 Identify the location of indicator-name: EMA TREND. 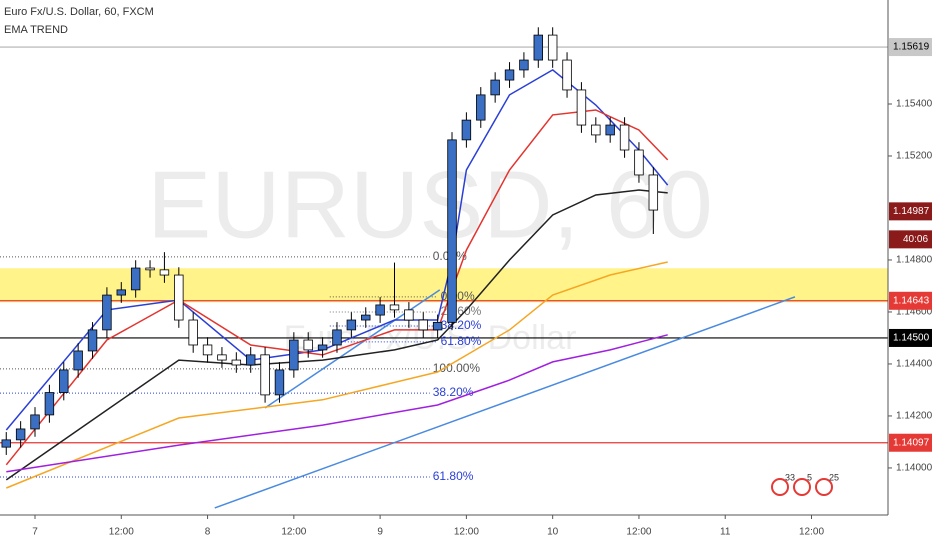
(36, 30).